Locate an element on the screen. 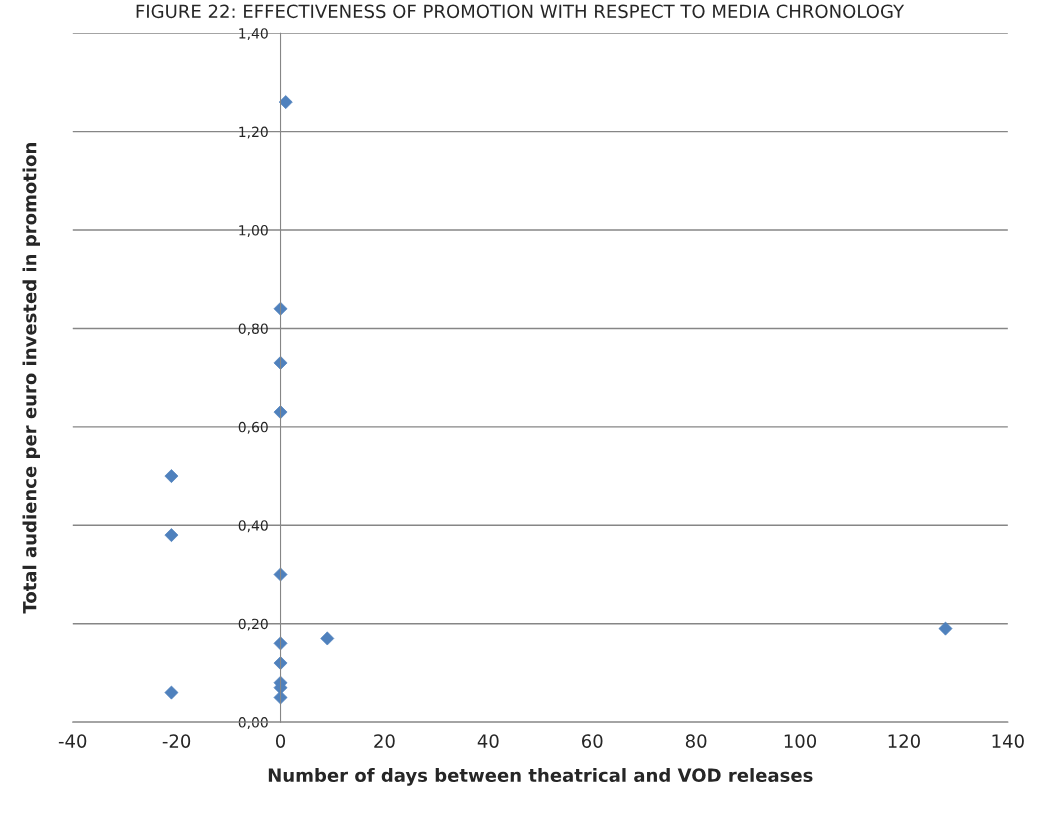 This screenshot has height=830, width=1039. x-tick-label: -20 is located at coordinates (176, 741).